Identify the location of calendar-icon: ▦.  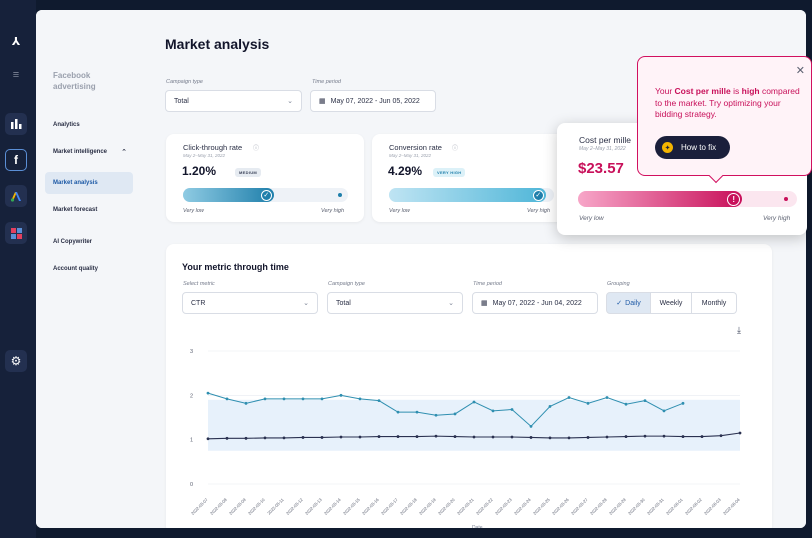
(484, 303).